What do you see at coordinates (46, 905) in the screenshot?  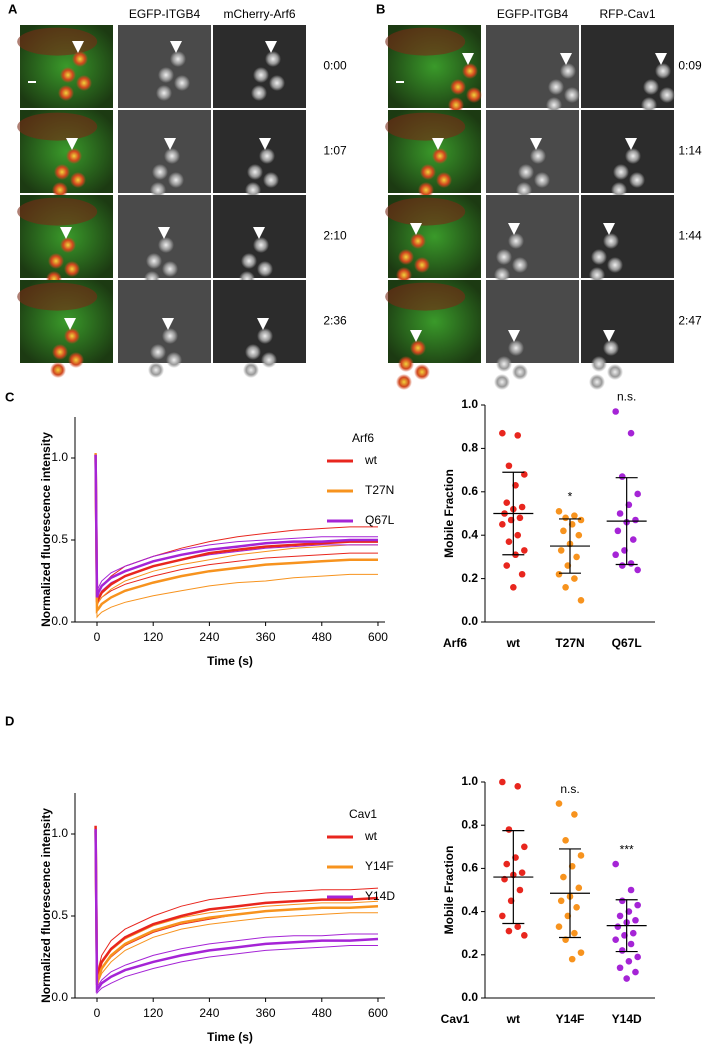 I see `y-axis-title: Normalized fluorescence intensity` at bounding box center [46, 905].